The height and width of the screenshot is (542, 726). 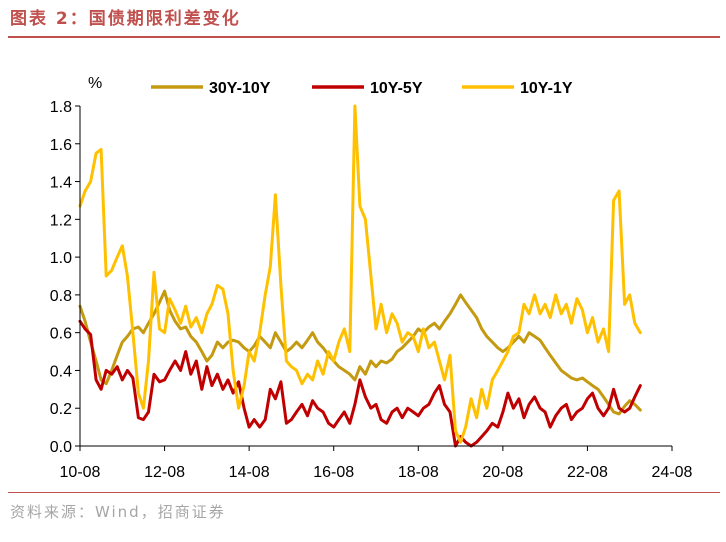 I want to click on y-tick-label: 1.8, so click(x=61, y=107).